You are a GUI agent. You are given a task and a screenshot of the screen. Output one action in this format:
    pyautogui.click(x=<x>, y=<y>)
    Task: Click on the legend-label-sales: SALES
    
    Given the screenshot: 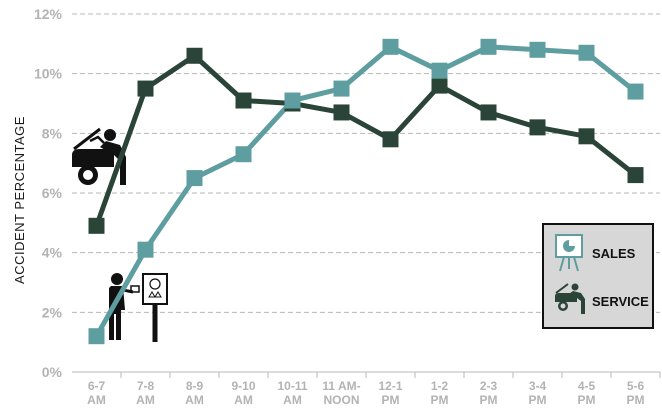 What is the action you would take?
    pyautogui.click(x=614, y=253)
    